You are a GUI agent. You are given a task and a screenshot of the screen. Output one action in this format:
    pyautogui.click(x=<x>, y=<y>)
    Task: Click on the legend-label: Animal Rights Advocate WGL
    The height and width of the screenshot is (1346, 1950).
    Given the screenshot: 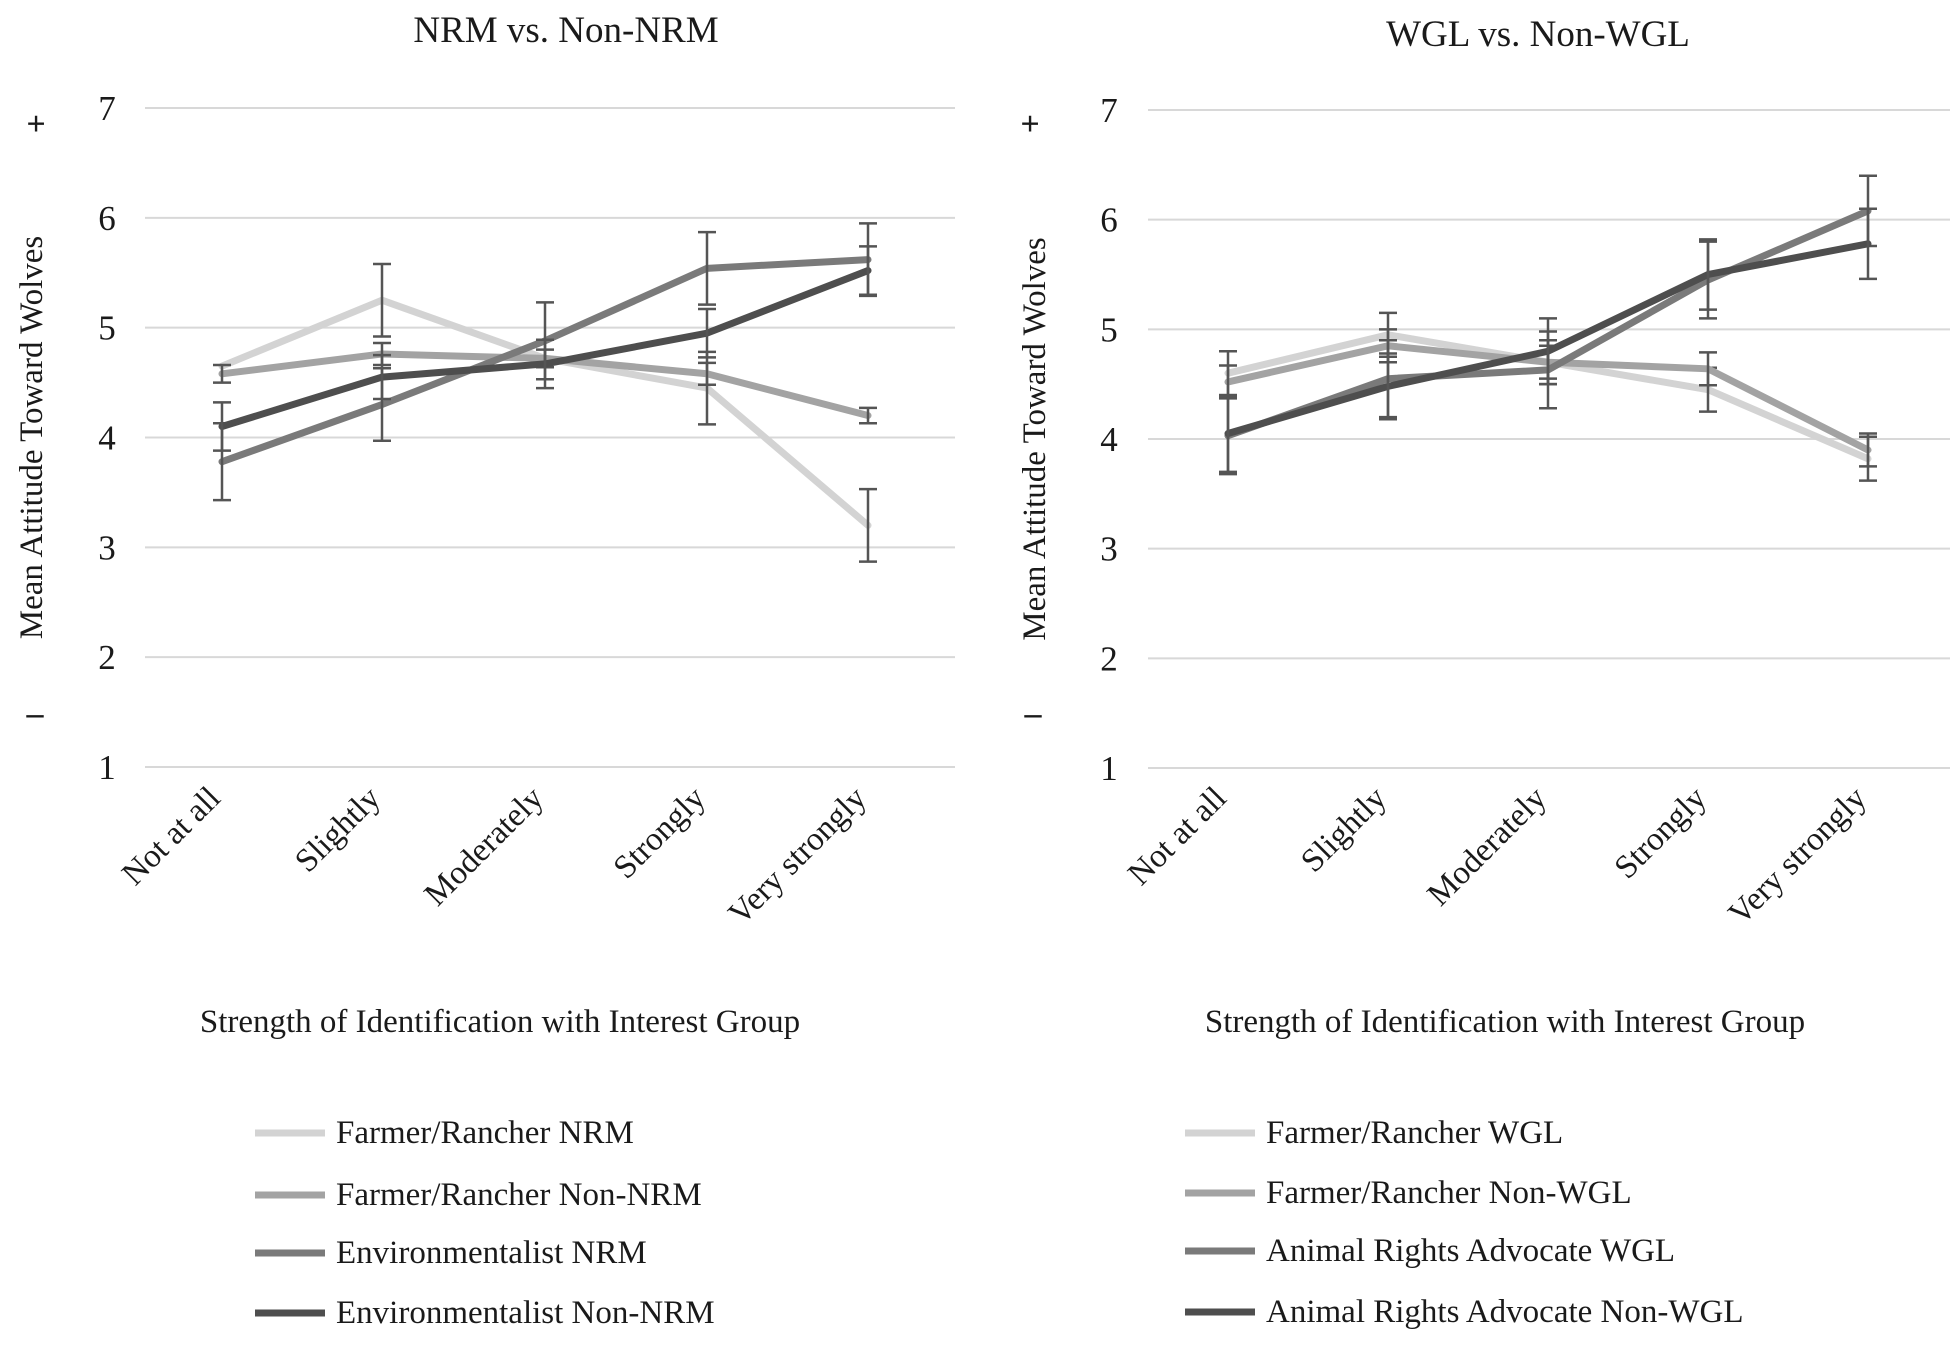 What is the action you would take?
    pyautogui.click(x=1470, y=1251)
    